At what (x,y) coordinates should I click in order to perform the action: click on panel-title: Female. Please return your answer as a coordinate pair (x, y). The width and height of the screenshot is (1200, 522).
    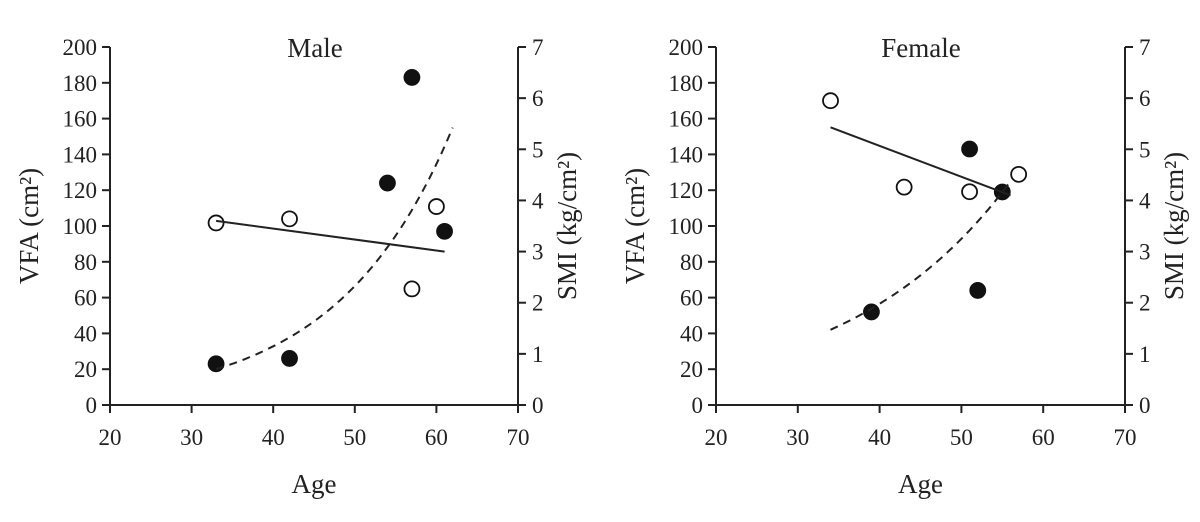
    Looking at the image, I should click on (920, 48).